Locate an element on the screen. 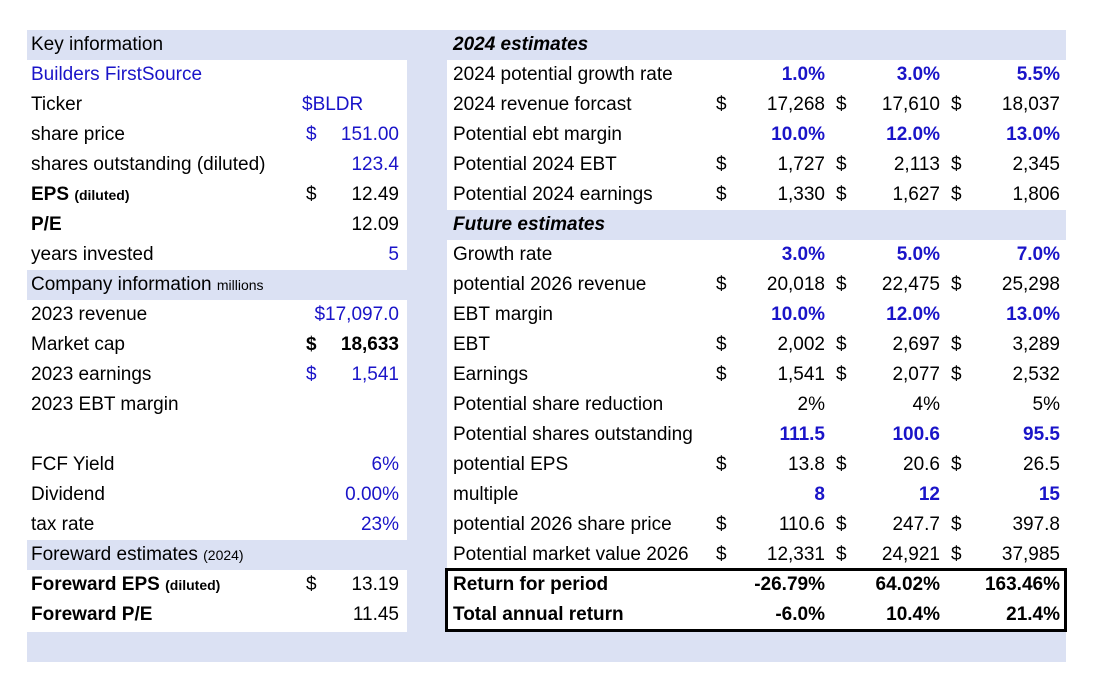 This screenshot has width=1096, height=698. price2026-value-1: 110.6 is located at coordinates (801, 524).